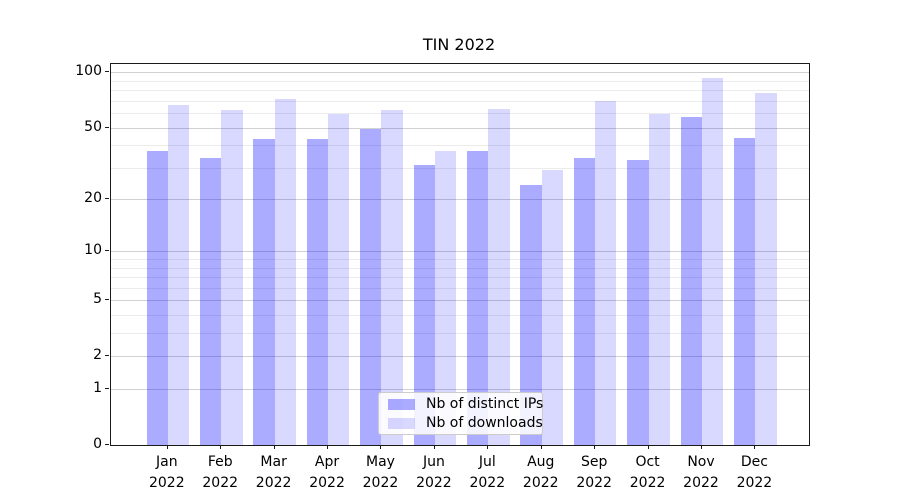 The height and width of the screenshot is (500, 900). I want to click on y-tick-label-2: 2, so click(97, 355).